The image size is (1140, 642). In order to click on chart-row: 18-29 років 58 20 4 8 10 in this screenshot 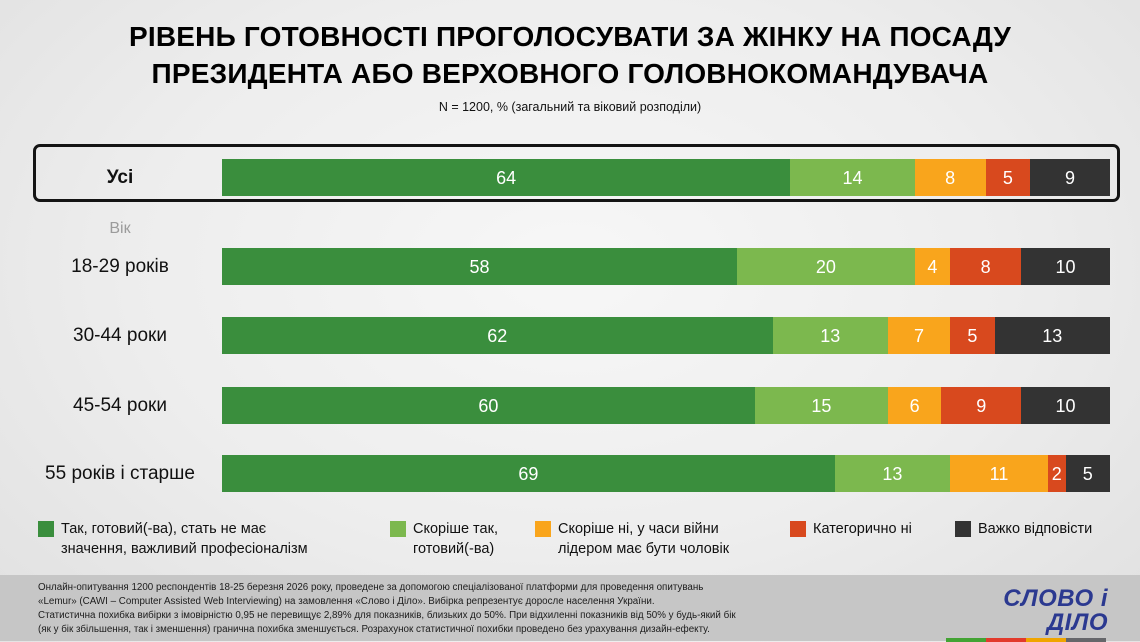, I will do `click(570, 266)`.